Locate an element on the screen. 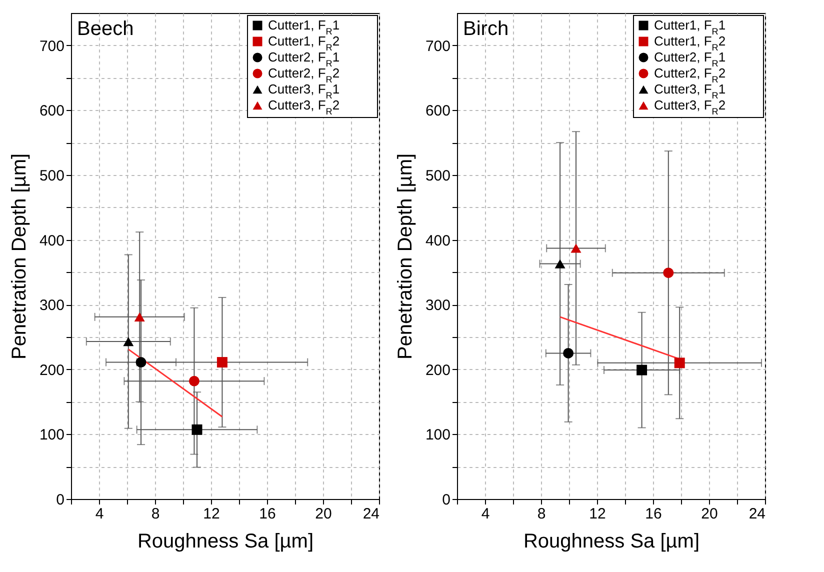  chart-title: Beech is located at coordinates (105, 29).